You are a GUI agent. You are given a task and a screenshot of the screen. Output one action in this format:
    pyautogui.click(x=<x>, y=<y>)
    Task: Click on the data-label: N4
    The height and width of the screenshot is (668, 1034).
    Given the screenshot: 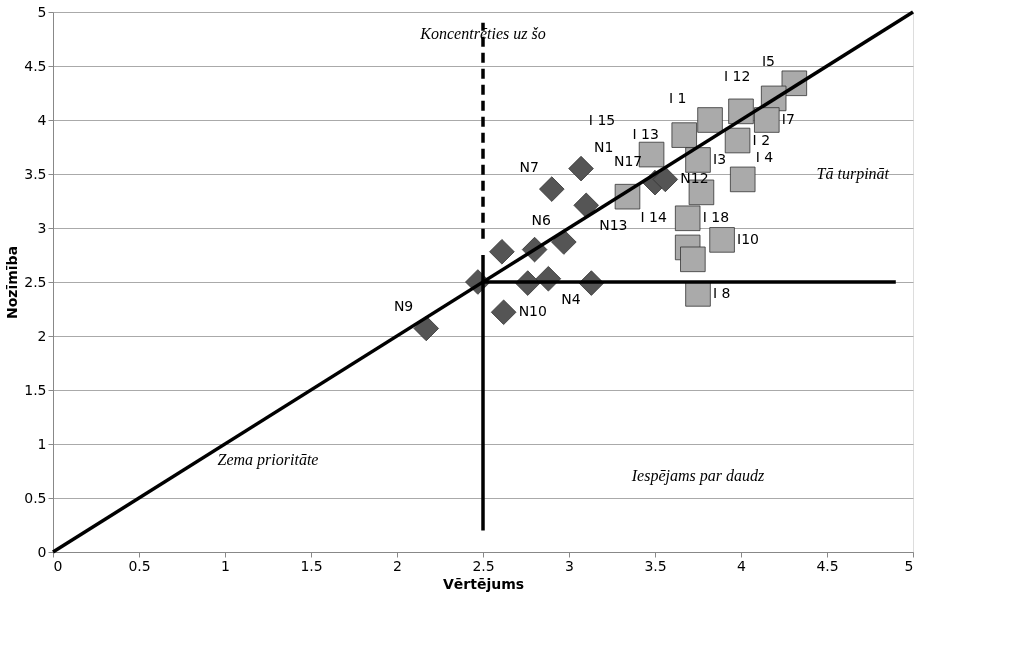 What is the action you would take?
    pyautogui.click(x=571, y=298)
    